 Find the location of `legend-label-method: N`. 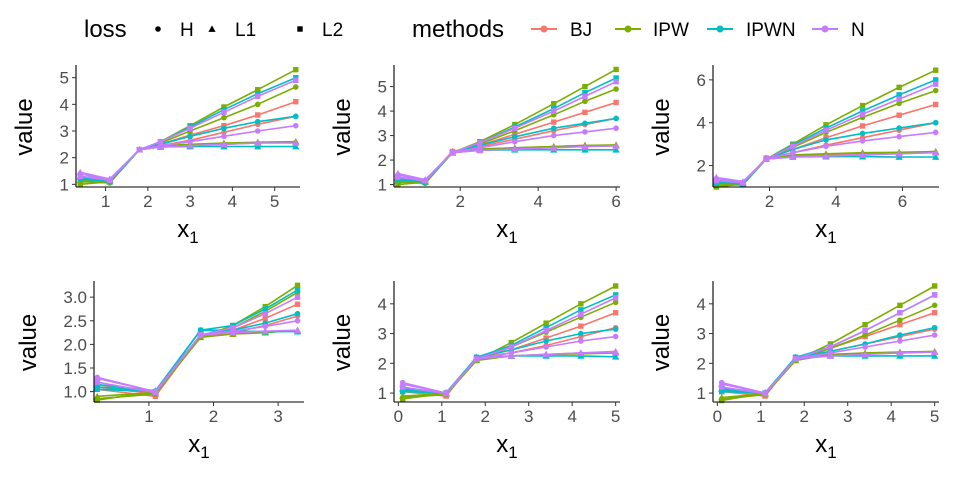

legend-label-method: N is located at coordinates (858, 30).